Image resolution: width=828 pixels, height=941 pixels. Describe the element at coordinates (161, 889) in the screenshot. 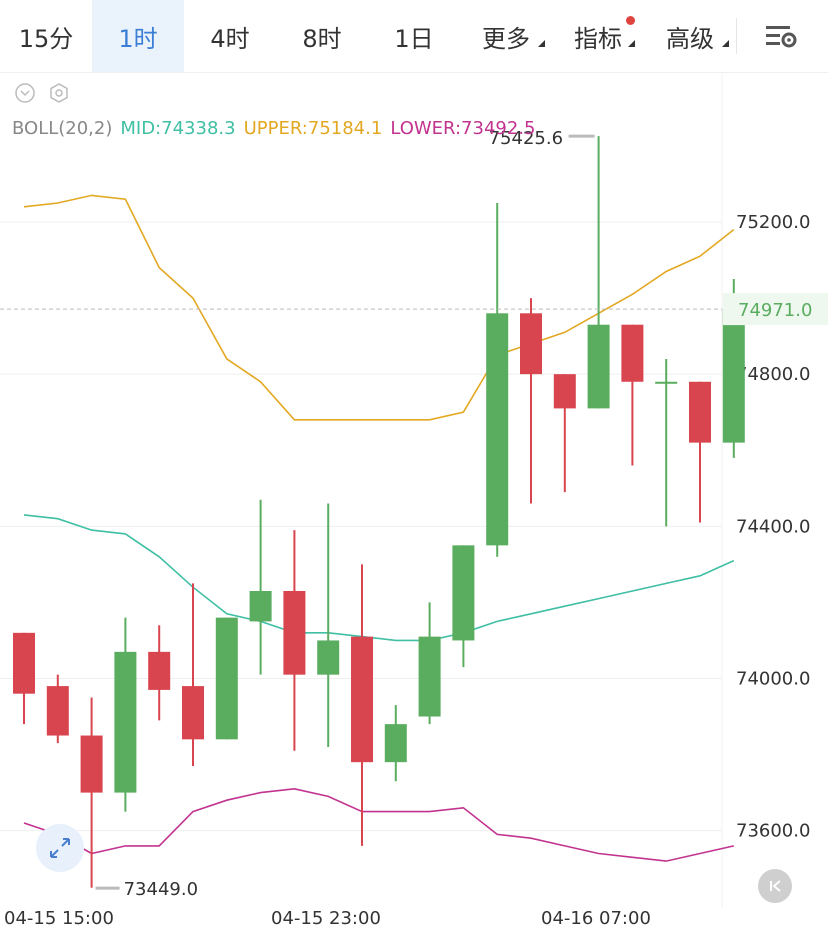

I see `low-price-label: 73449.0` at that location.